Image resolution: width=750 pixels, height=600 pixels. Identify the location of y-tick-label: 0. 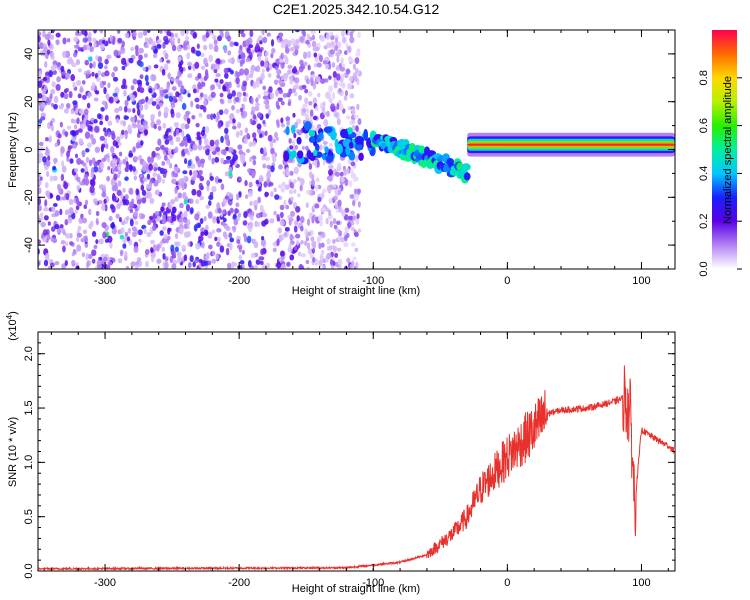
(29, 149).